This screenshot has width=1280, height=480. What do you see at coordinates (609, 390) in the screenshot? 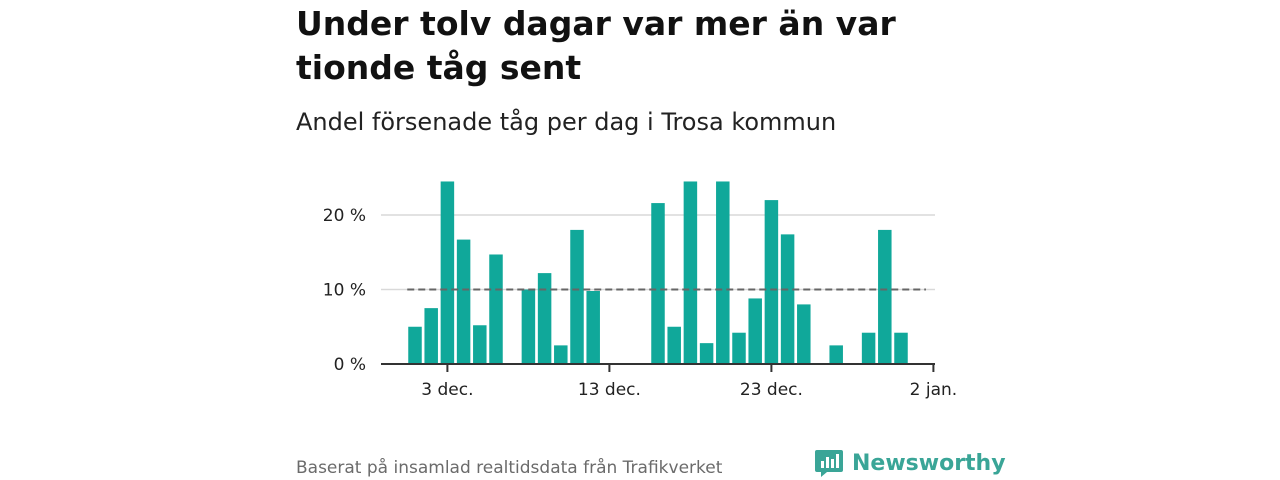
I see `x-tick-label: 13 dec.` at bounding box center [609, 390].